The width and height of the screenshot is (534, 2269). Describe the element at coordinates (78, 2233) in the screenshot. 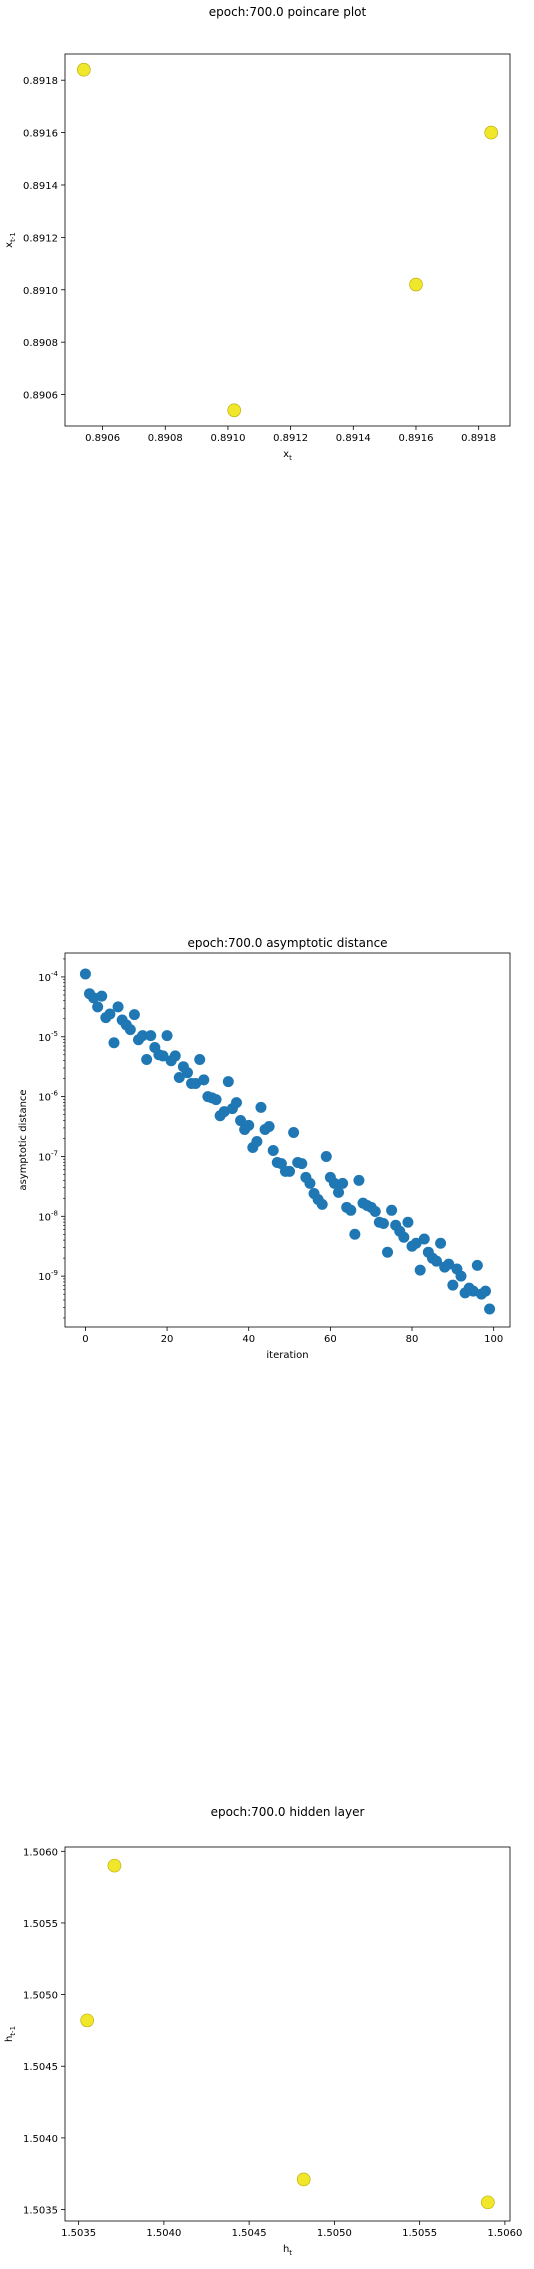

I see `x-tick-label: 1.5035` at that location.